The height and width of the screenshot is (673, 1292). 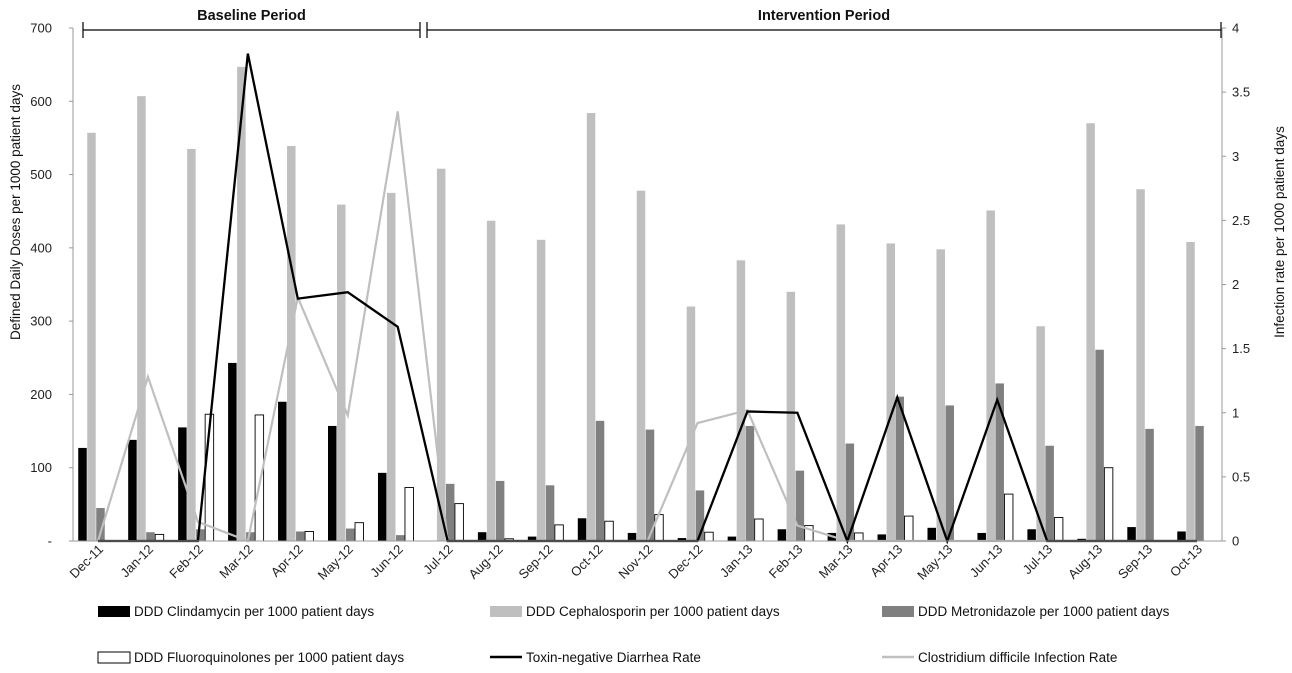 I want to click on left-tick-label: 500, so click(x=41, y=174).